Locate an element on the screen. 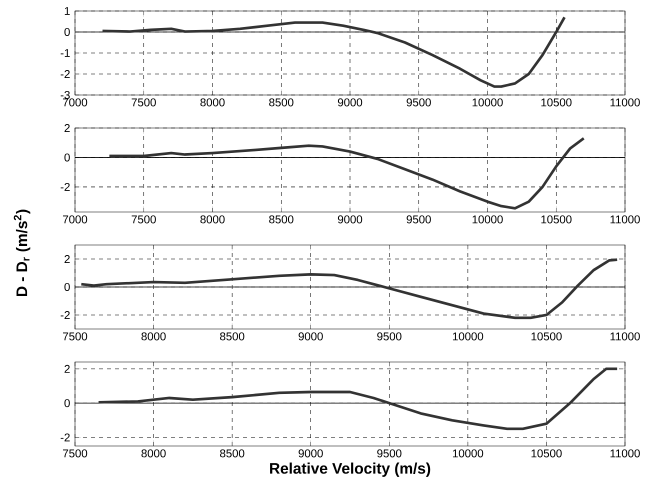  x-axis-title: Relative Velocity (m/s) is located at coordinates (350, 469).